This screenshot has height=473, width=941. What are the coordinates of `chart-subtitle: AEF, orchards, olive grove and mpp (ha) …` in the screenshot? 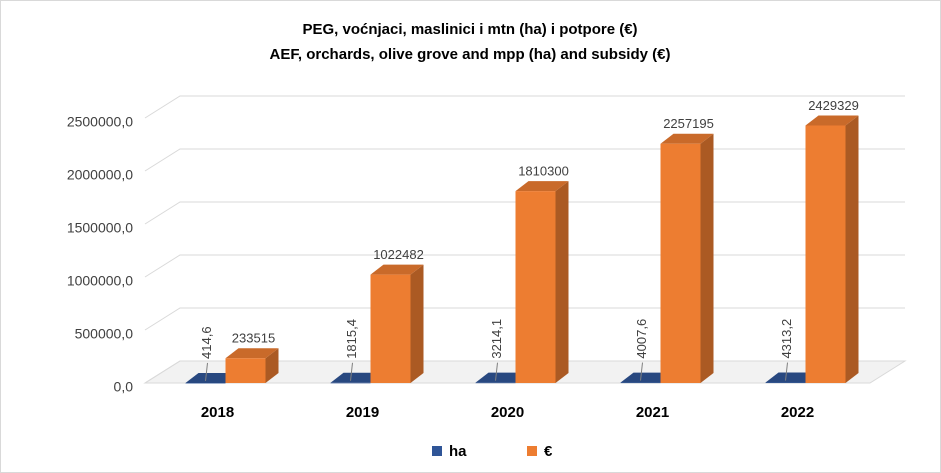 It's located at (470, 54).